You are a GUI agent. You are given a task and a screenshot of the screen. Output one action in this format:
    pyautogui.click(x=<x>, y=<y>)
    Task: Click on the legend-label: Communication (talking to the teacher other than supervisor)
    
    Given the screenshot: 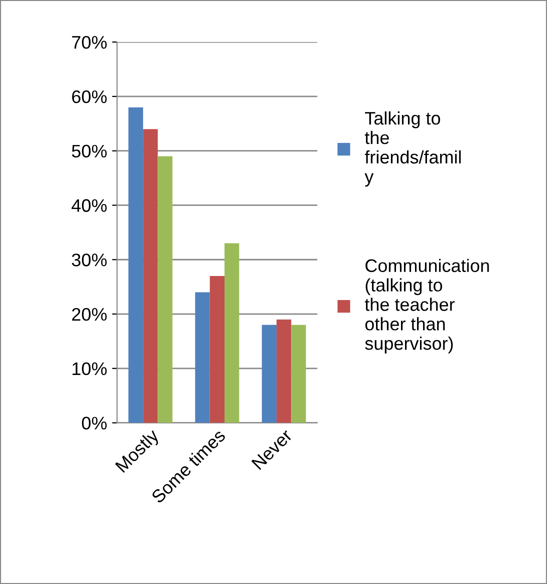 What is the action you would take?
    pyautogui.click(x=426, y=306)
    